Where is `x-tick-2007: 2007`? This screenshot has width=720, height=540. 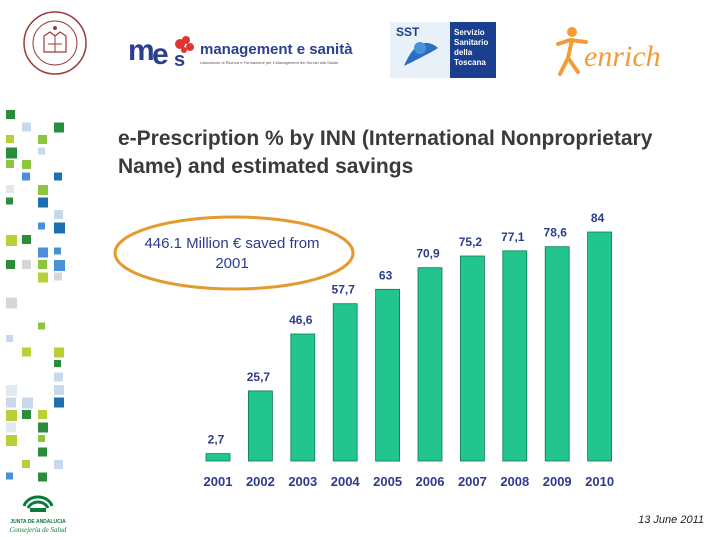 x-tick-2007: 2007 is located at coordinates (472, 481).